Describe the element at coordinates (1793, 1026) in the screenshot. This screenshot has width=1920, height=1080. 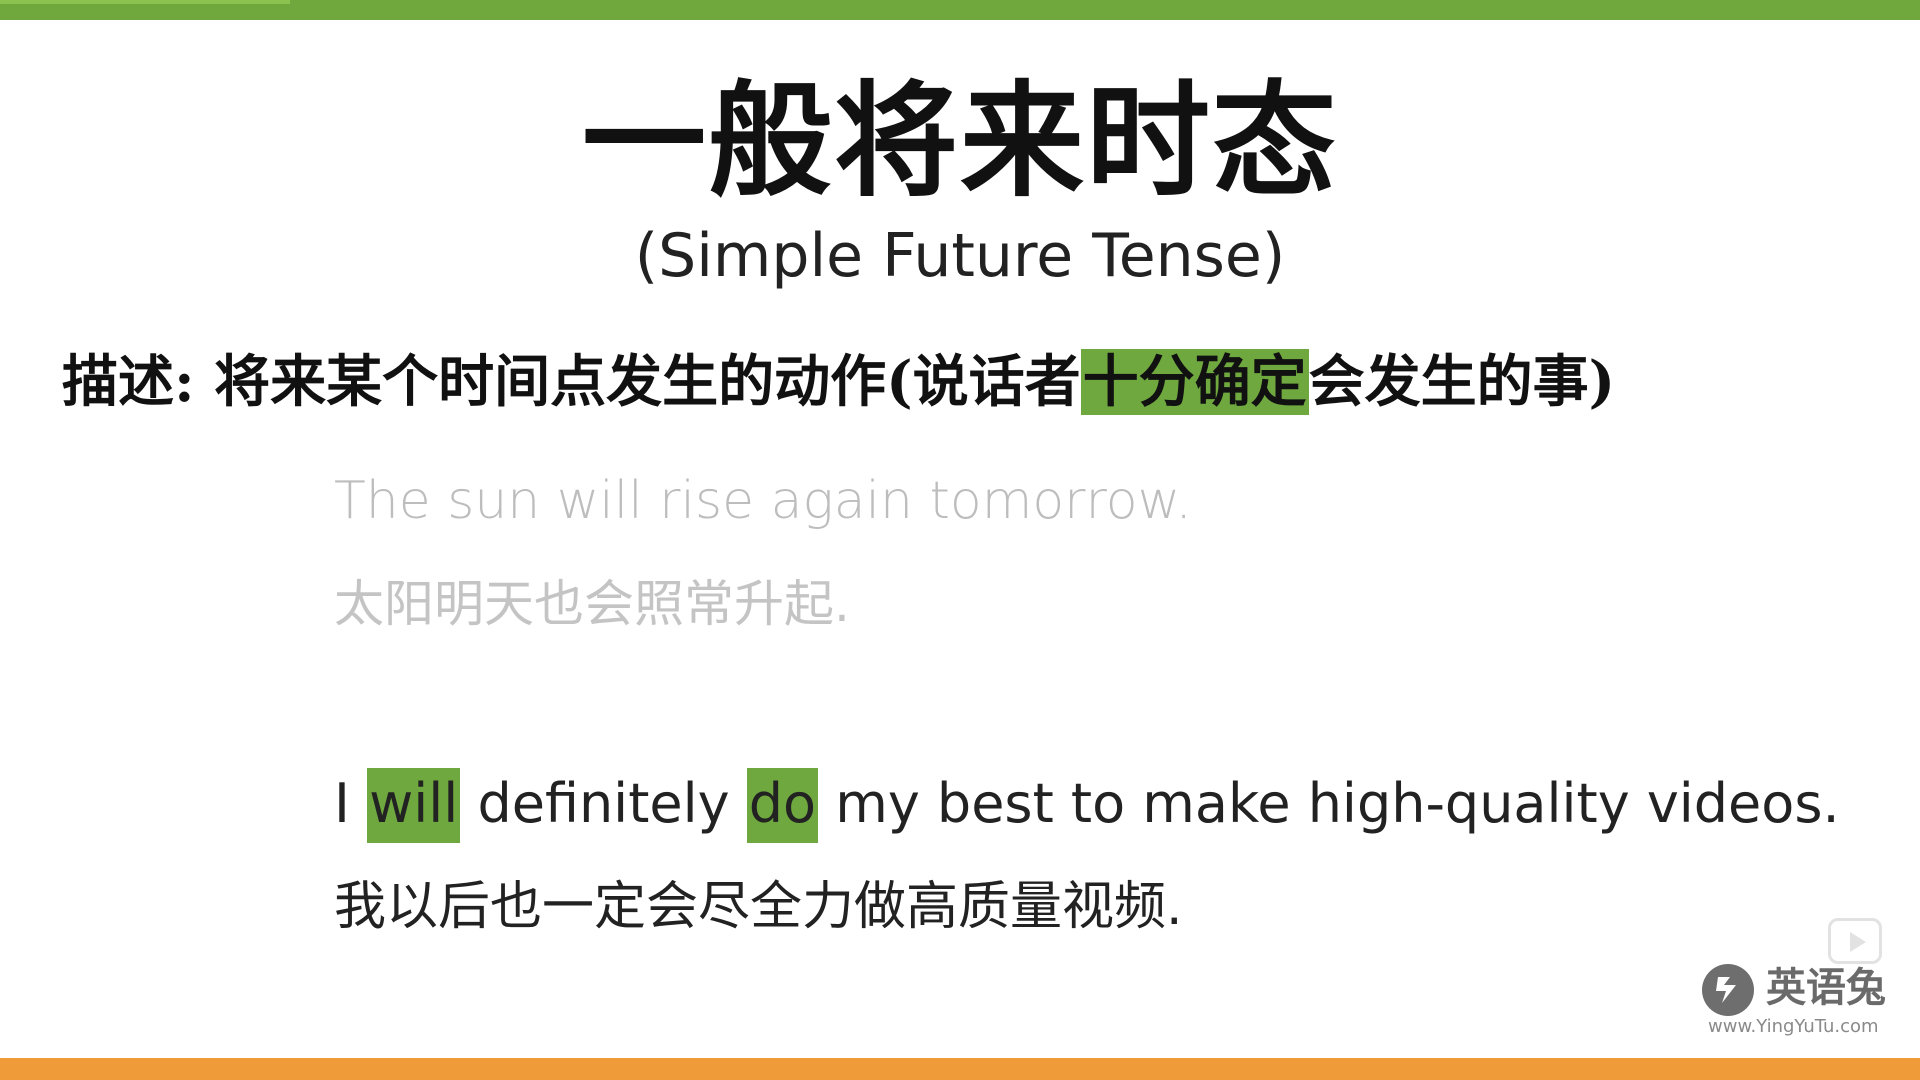
I see `watermark-url: www.YingYuTu.com` at that location.